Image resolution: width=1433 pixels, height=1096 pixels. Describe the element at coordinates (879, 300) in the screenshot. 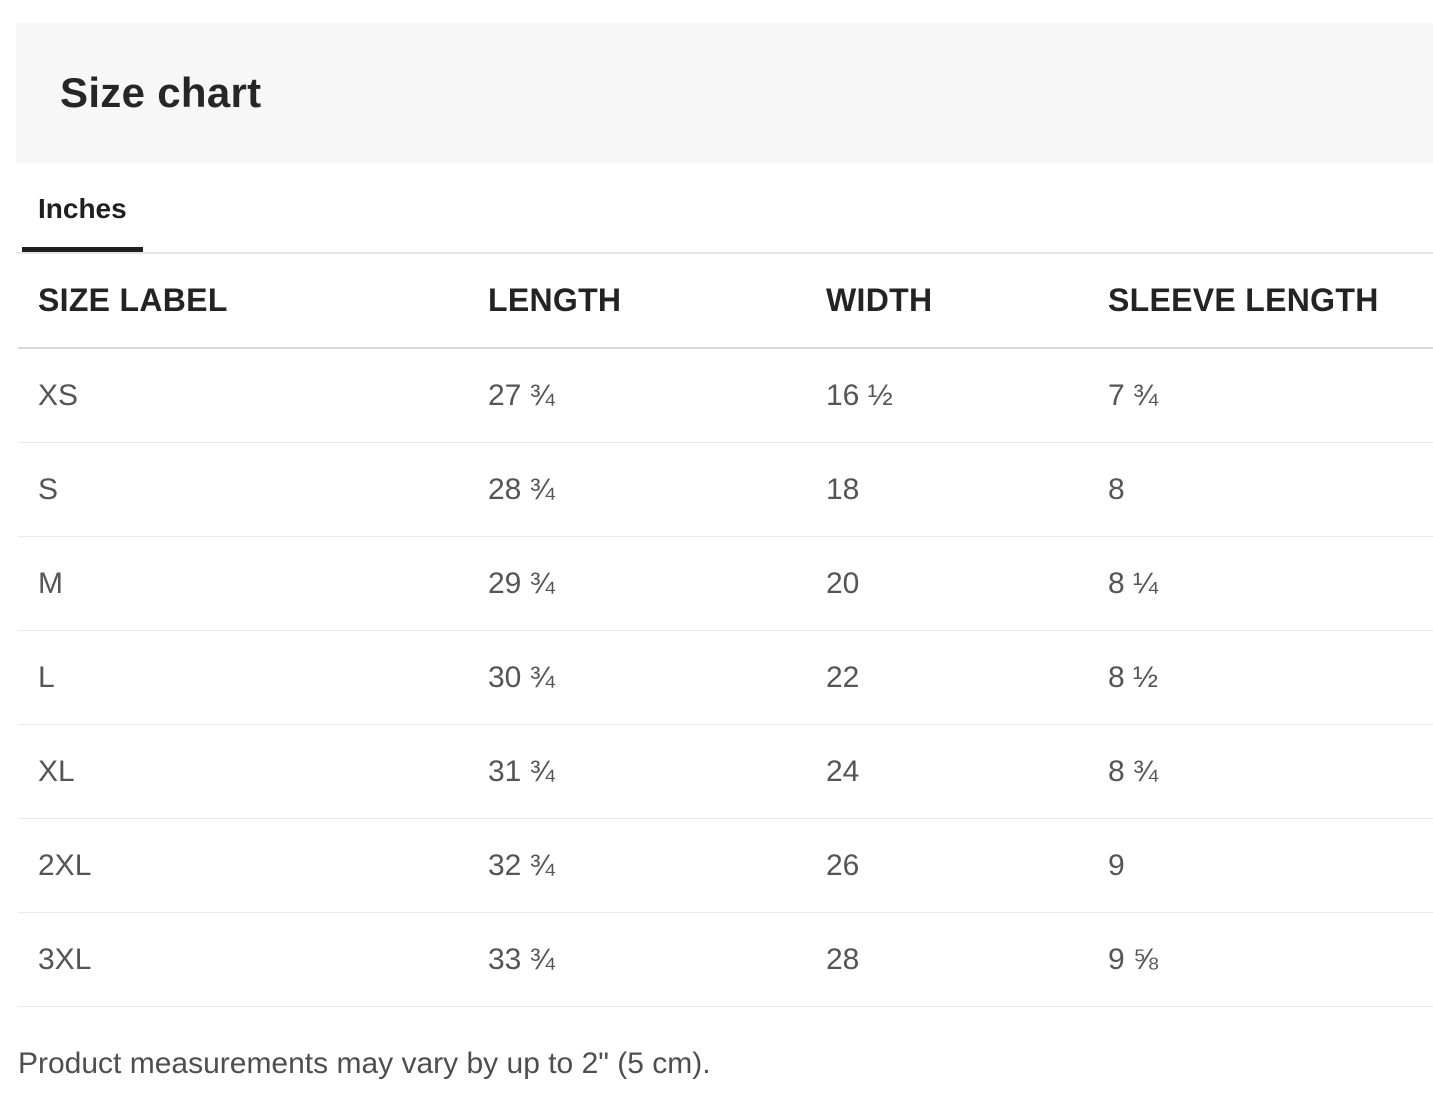

I see `column-header-width: WIDTH` at that location.